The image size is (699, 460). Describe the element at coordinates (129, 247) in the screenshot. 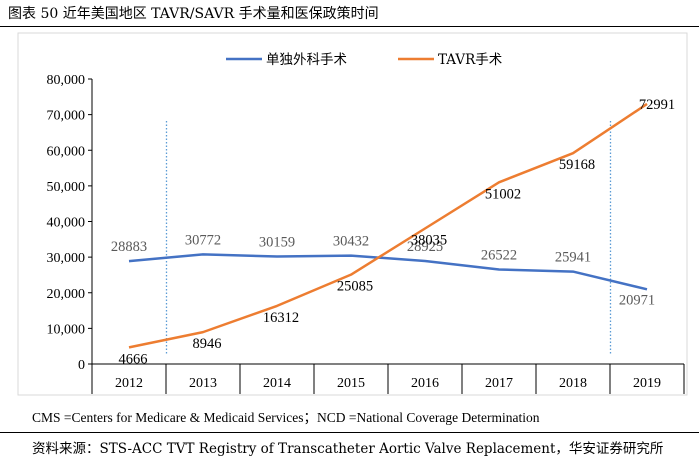

I see `data-label-savr: 28883` at that location.